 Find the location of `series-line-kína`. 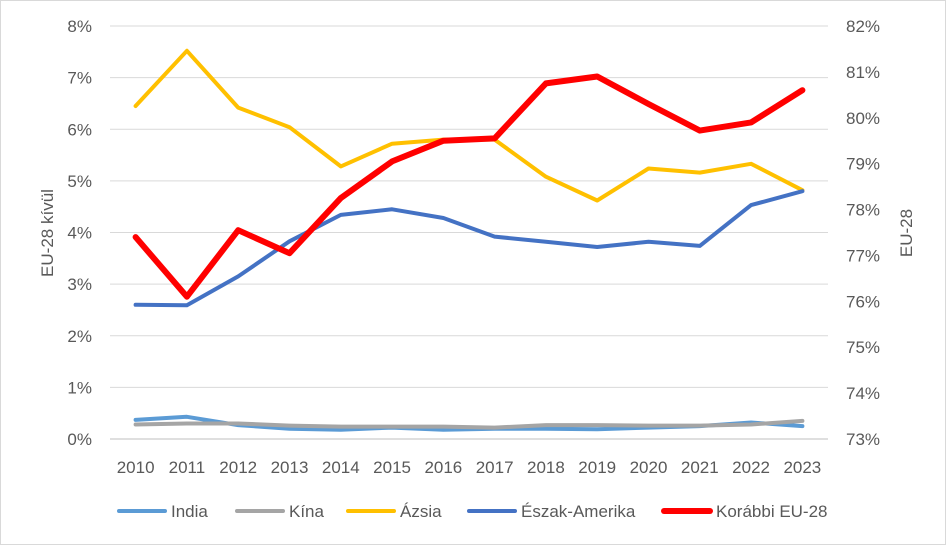

series-line-kína is located at coordinates (469, 424).